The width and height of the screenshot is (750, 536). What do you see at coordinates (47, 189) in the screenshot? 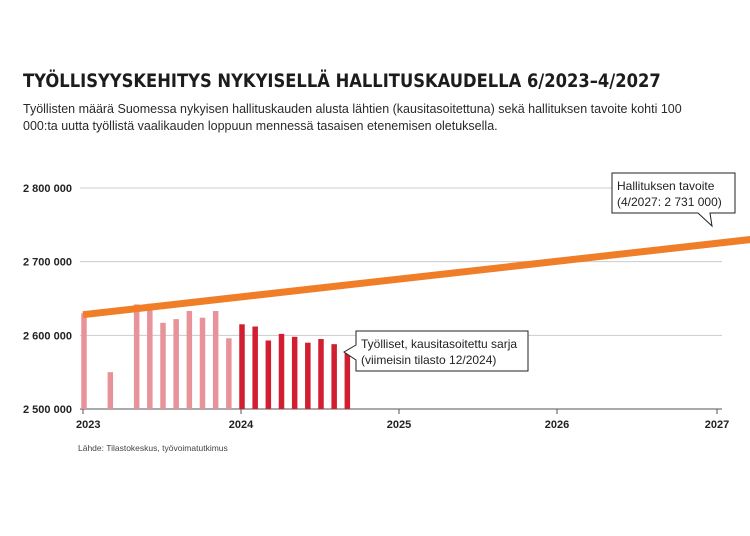
I see `y-tick-label: 2 800 000` at bounding box center [47, 189].